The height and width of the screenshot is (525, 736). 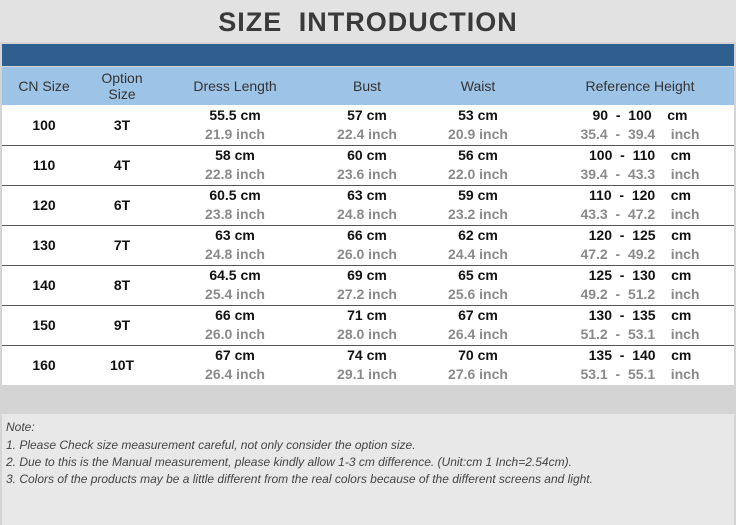 I want to click on cn-size: 160, so click(x=44, y=365).